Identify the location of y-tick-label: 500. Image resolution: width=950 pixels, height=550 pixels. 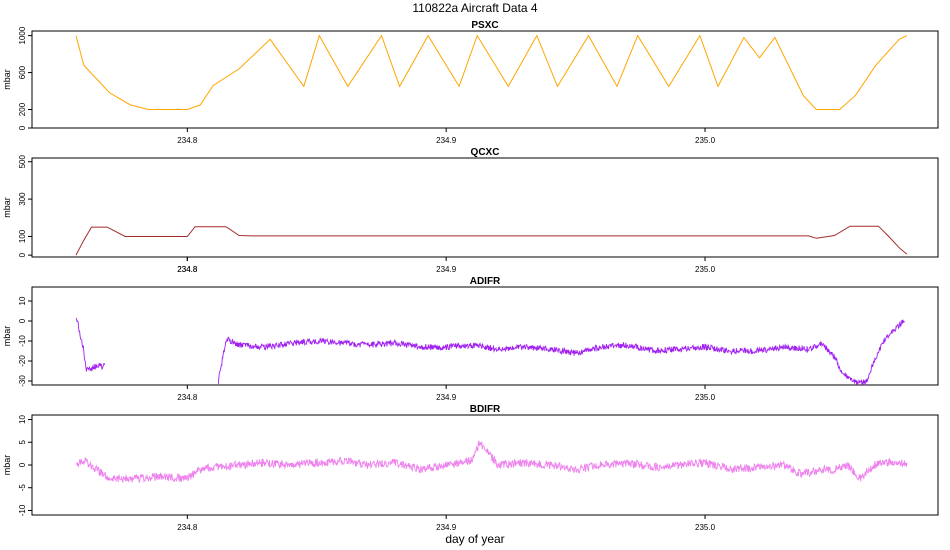
(22, 162).